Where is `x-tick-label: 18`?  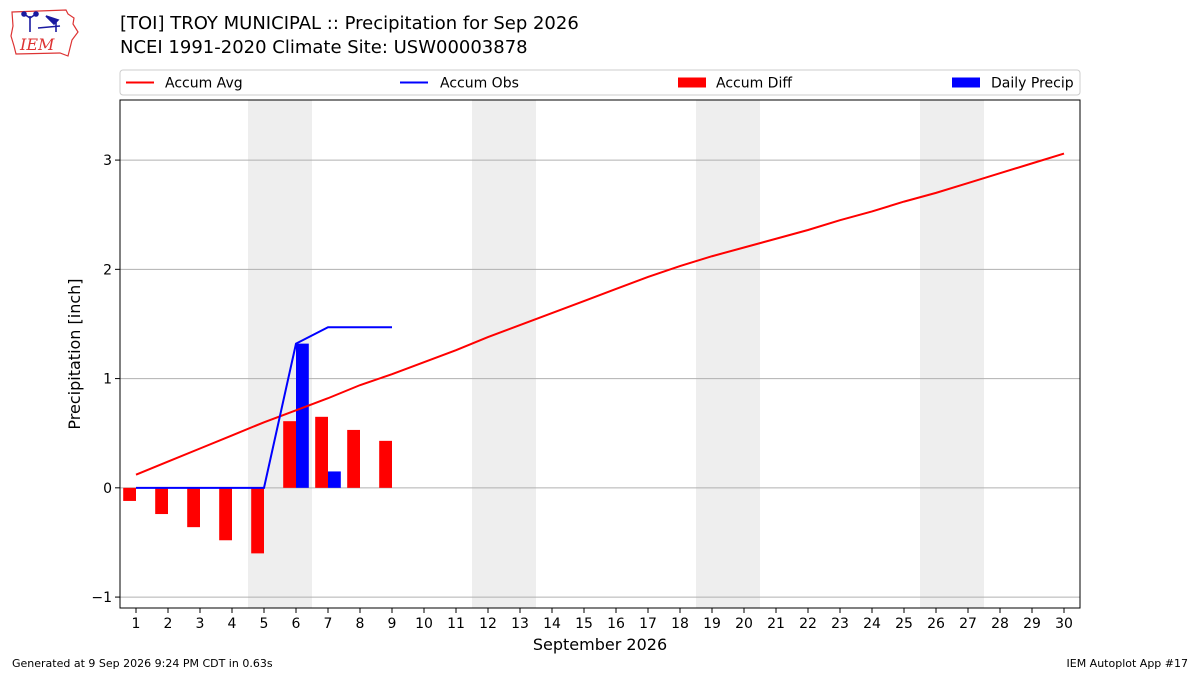 x-tick-label: 18 is located at coordinates (680, 624).